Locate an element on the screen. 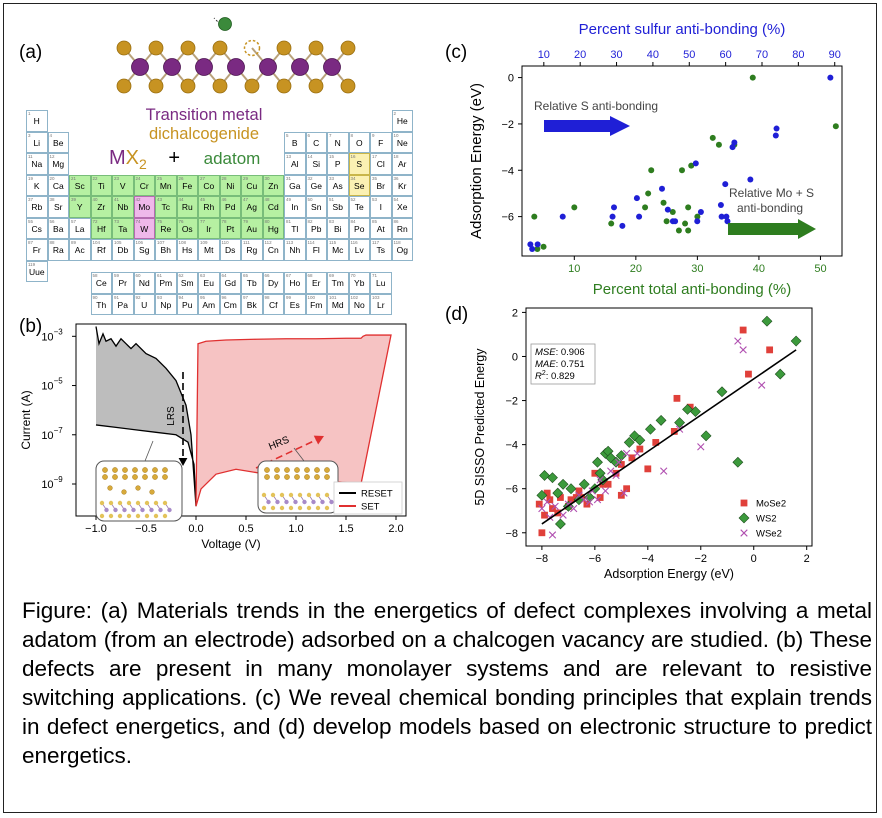  element-symbol: Au is located at coordinates (251, 228).